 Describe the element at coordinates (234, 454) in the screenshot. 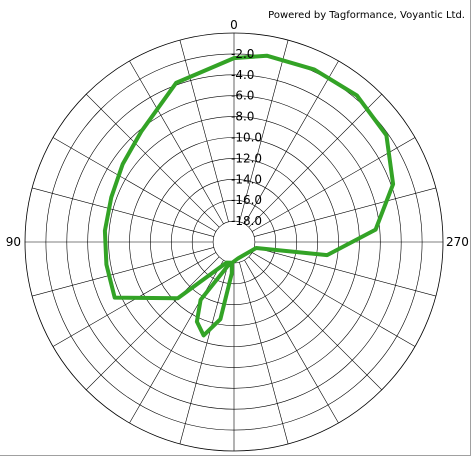

I see `angle-label: 180` at that location.